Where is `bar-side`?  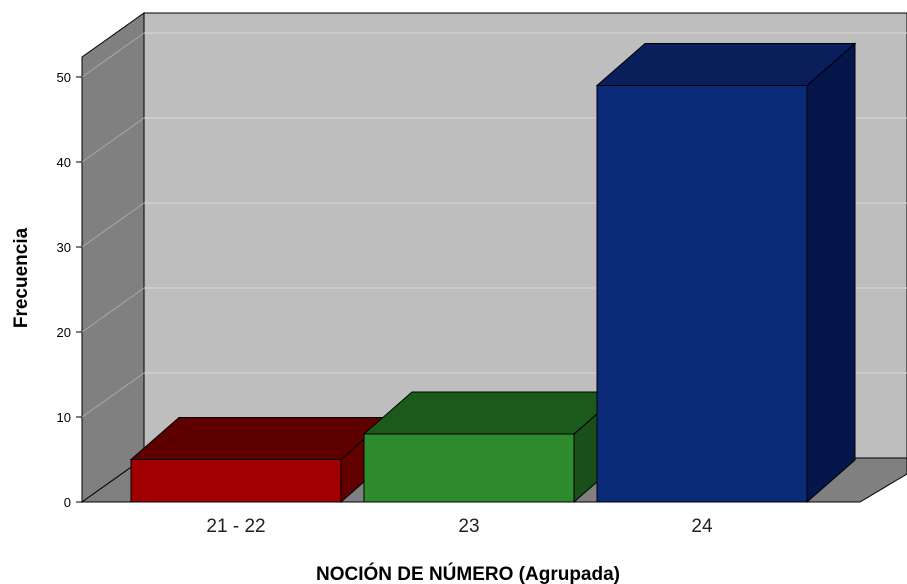 bar-side is located at coordinates (831, 273).